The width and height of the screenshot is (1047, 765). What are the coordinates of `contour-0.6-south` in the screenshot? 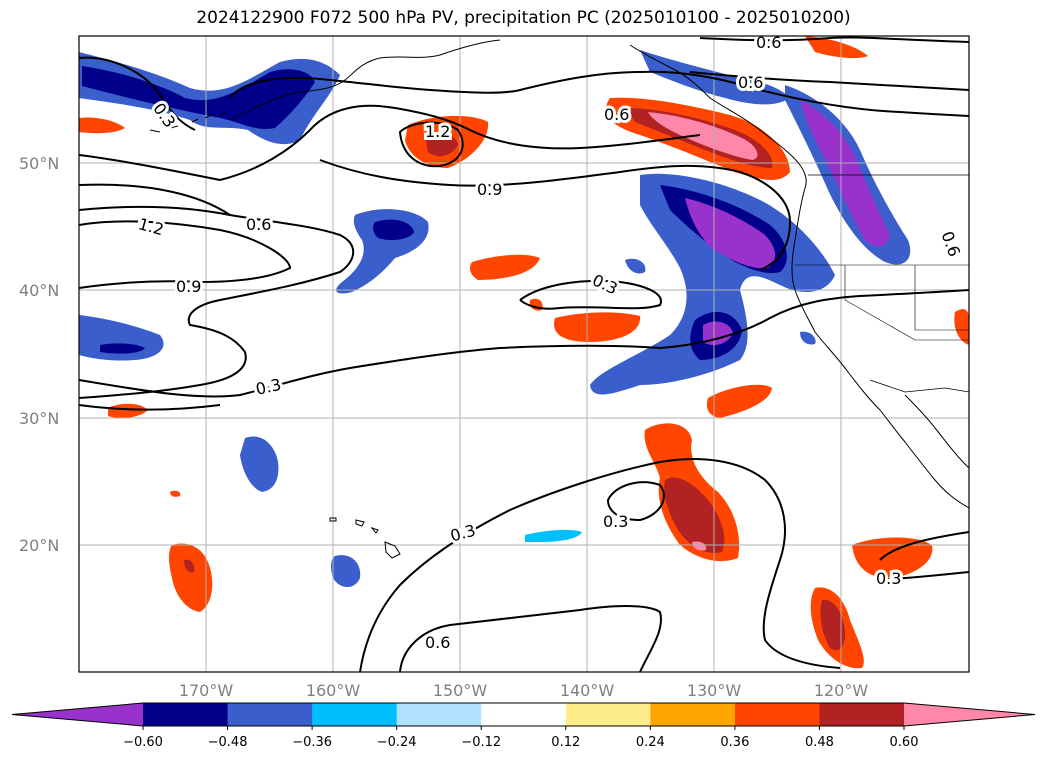 It's located at (530, 638).